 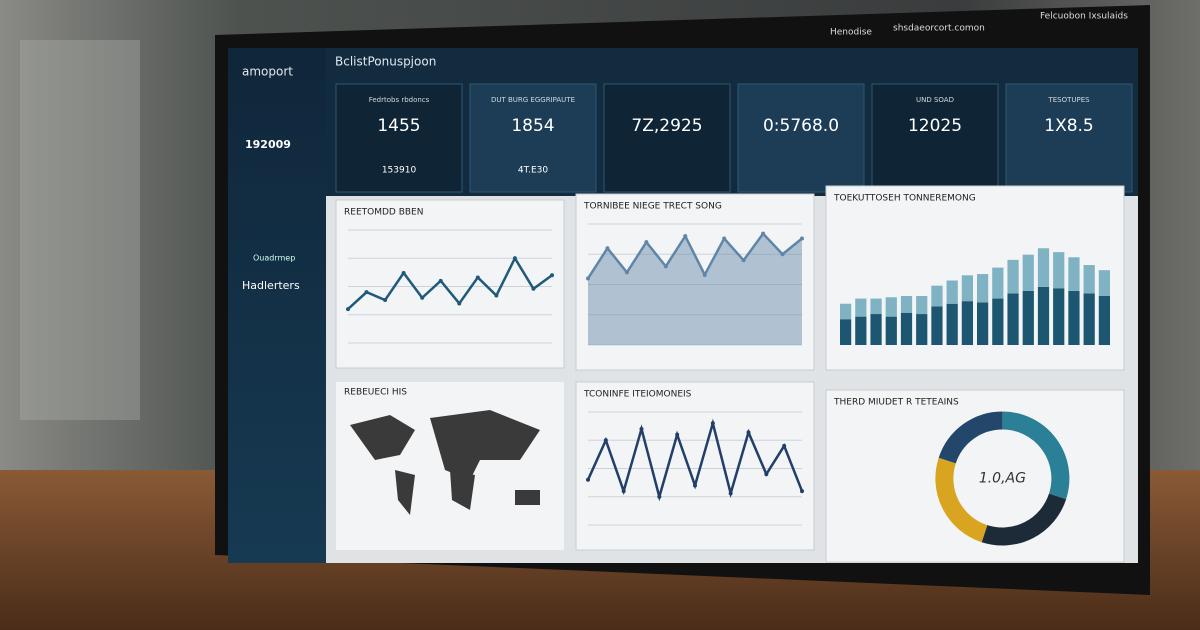 What do you see at coordinates (935, 126) in the screenshot?
I see `kpi-value: 12025` at bounding box center [935, 126].